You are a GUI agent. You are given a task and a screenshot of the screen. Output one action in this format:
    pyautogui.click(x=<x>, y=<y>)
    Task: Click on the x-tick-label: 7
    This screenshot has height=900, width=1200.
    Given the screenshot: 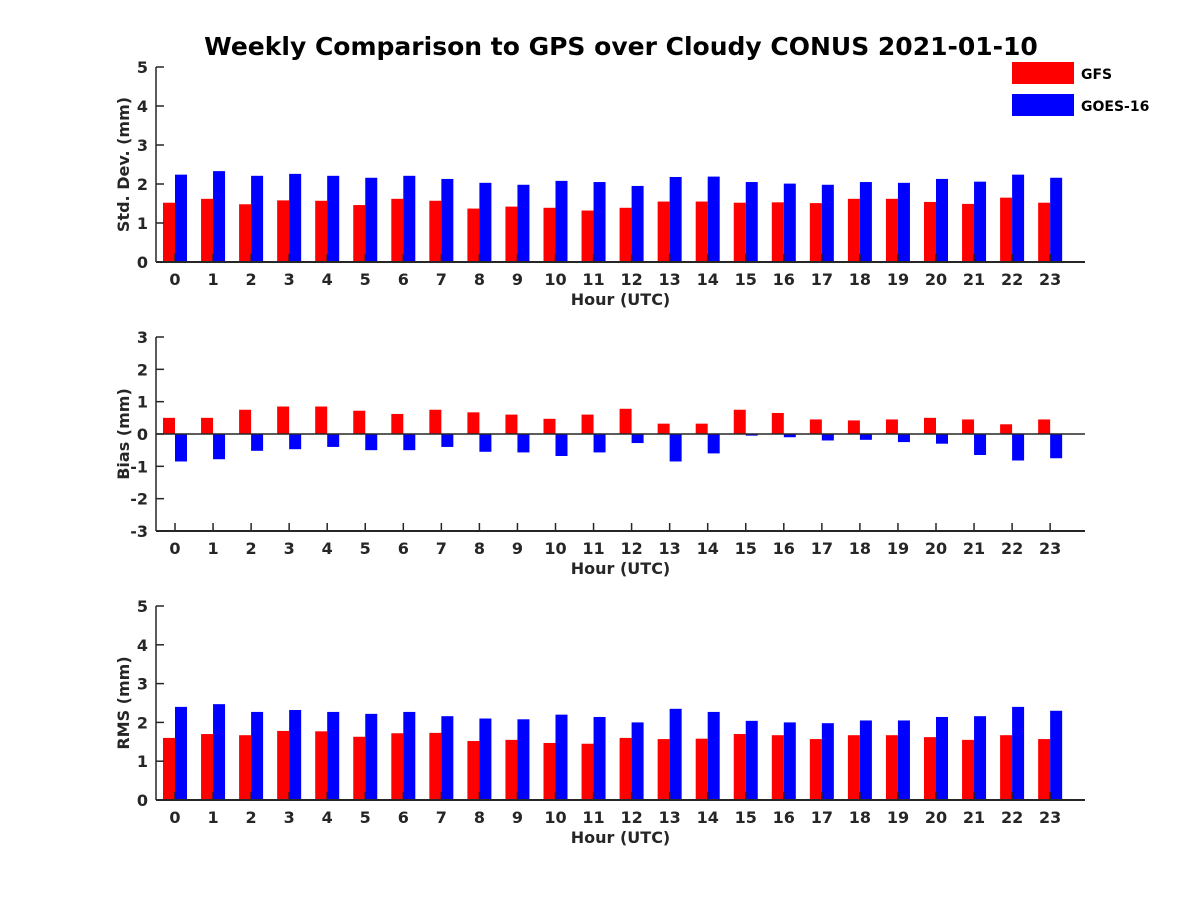 What is the action you would take?
    pyautogui.click(x=441, y=548)
    